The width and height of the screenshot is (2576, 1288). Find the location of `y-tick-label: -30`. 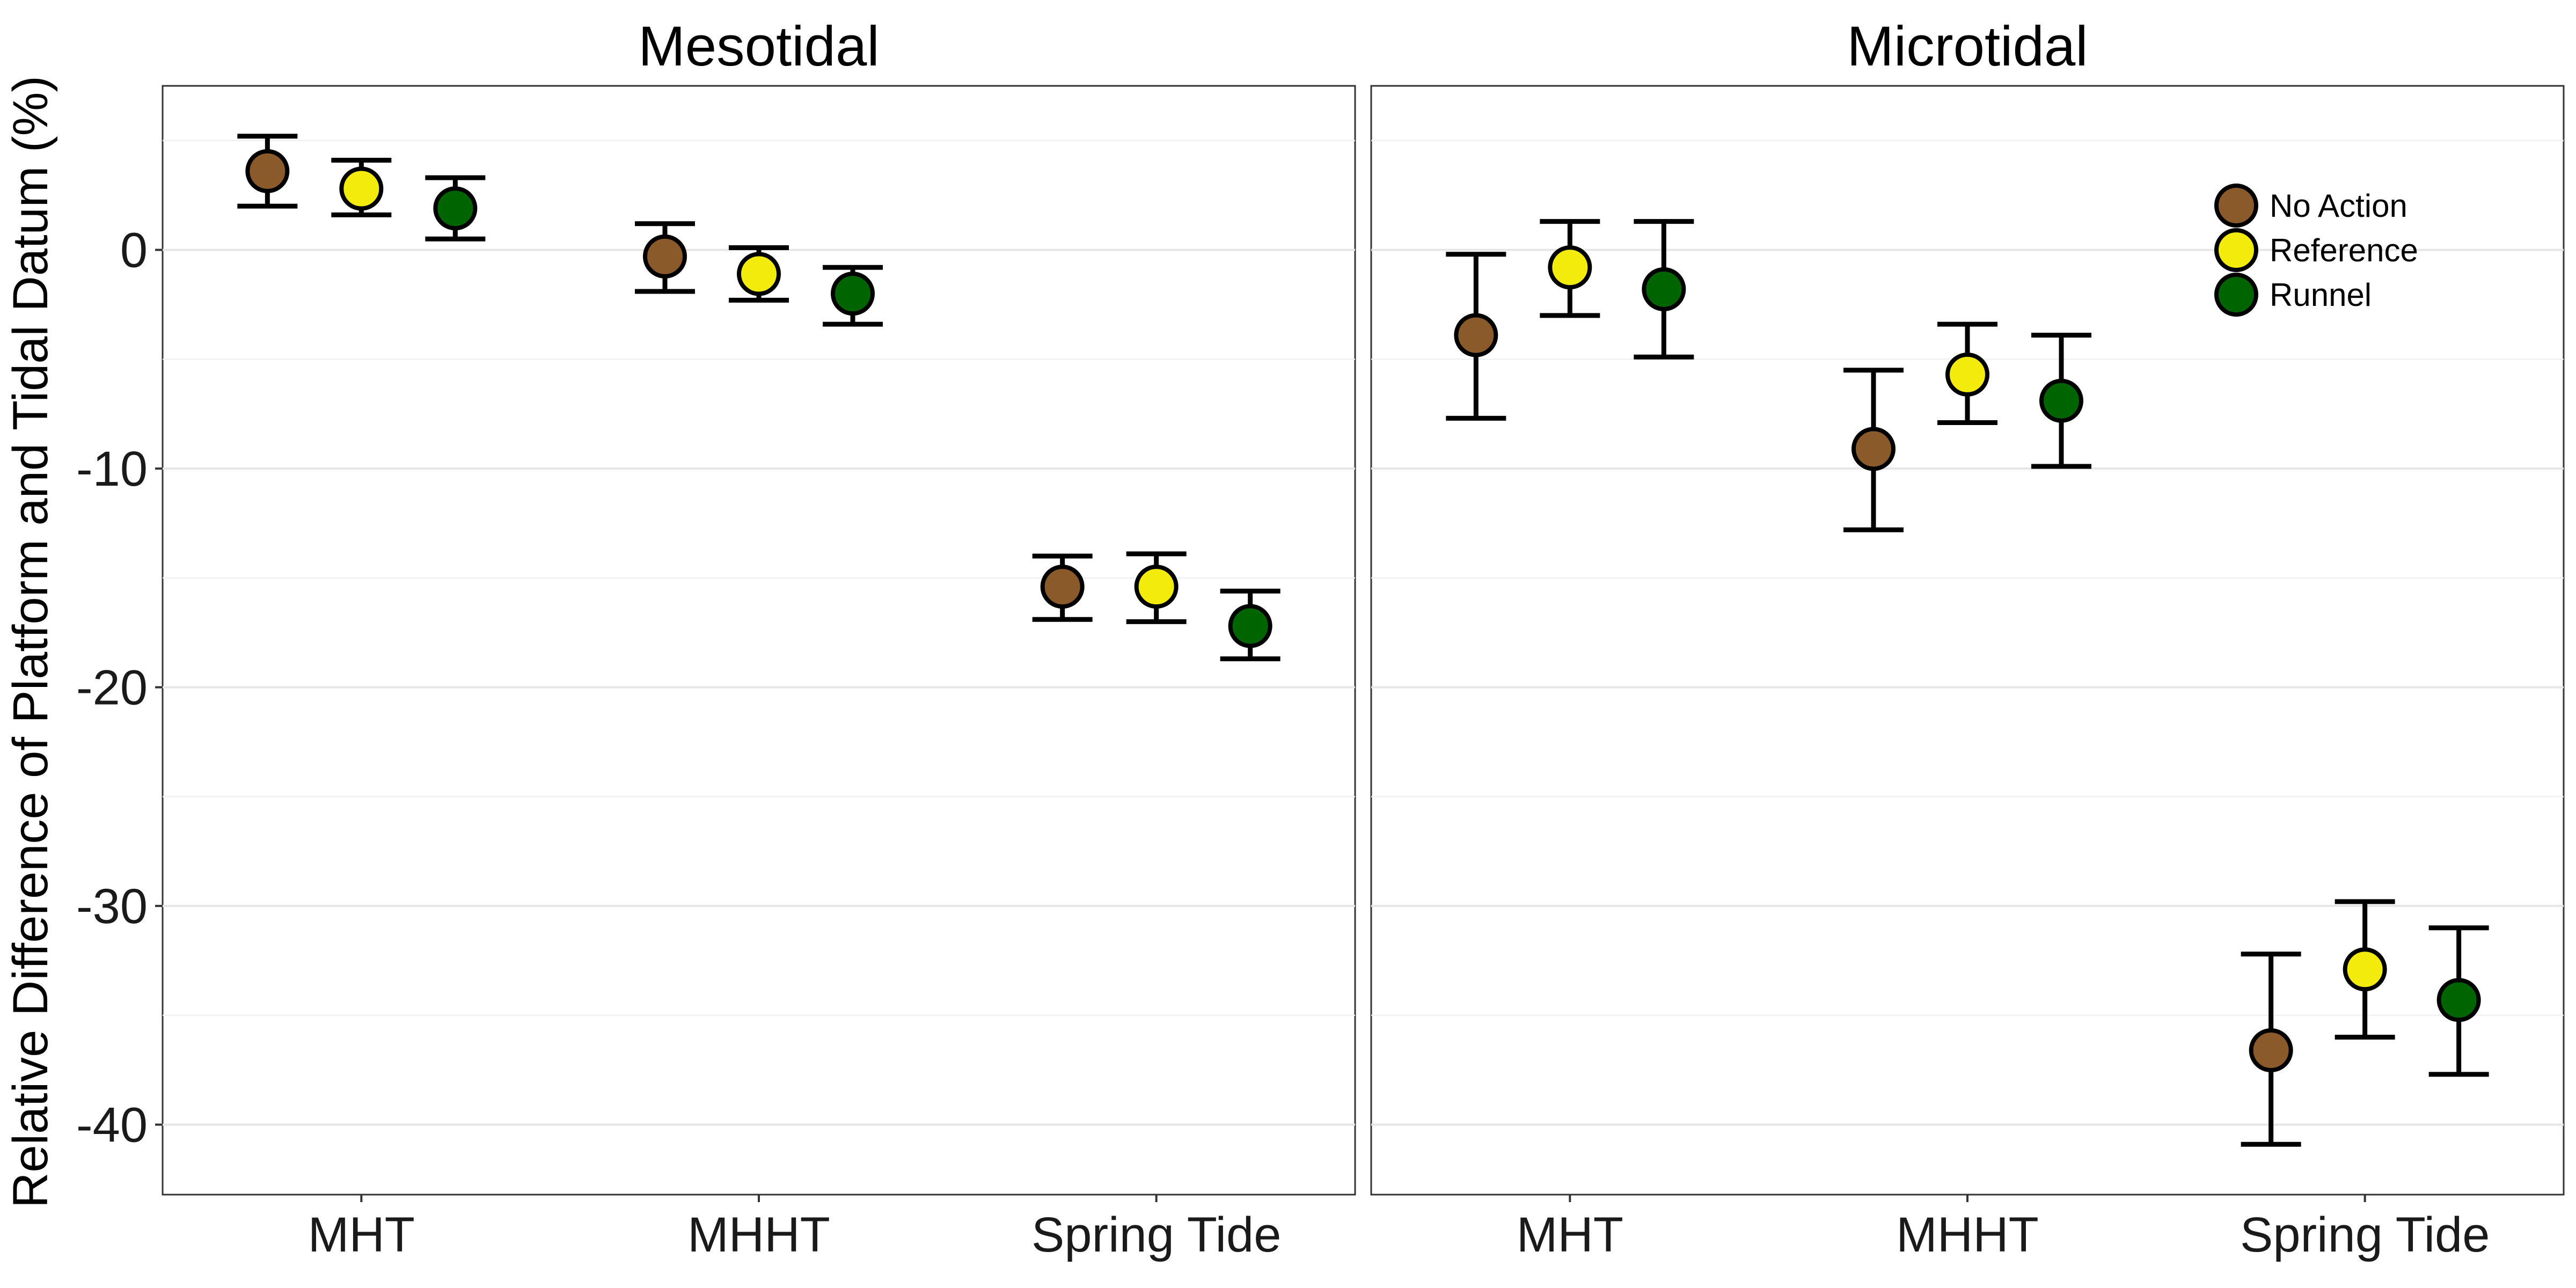

y-tick-label: -30 is located at coordinates (112, 906).